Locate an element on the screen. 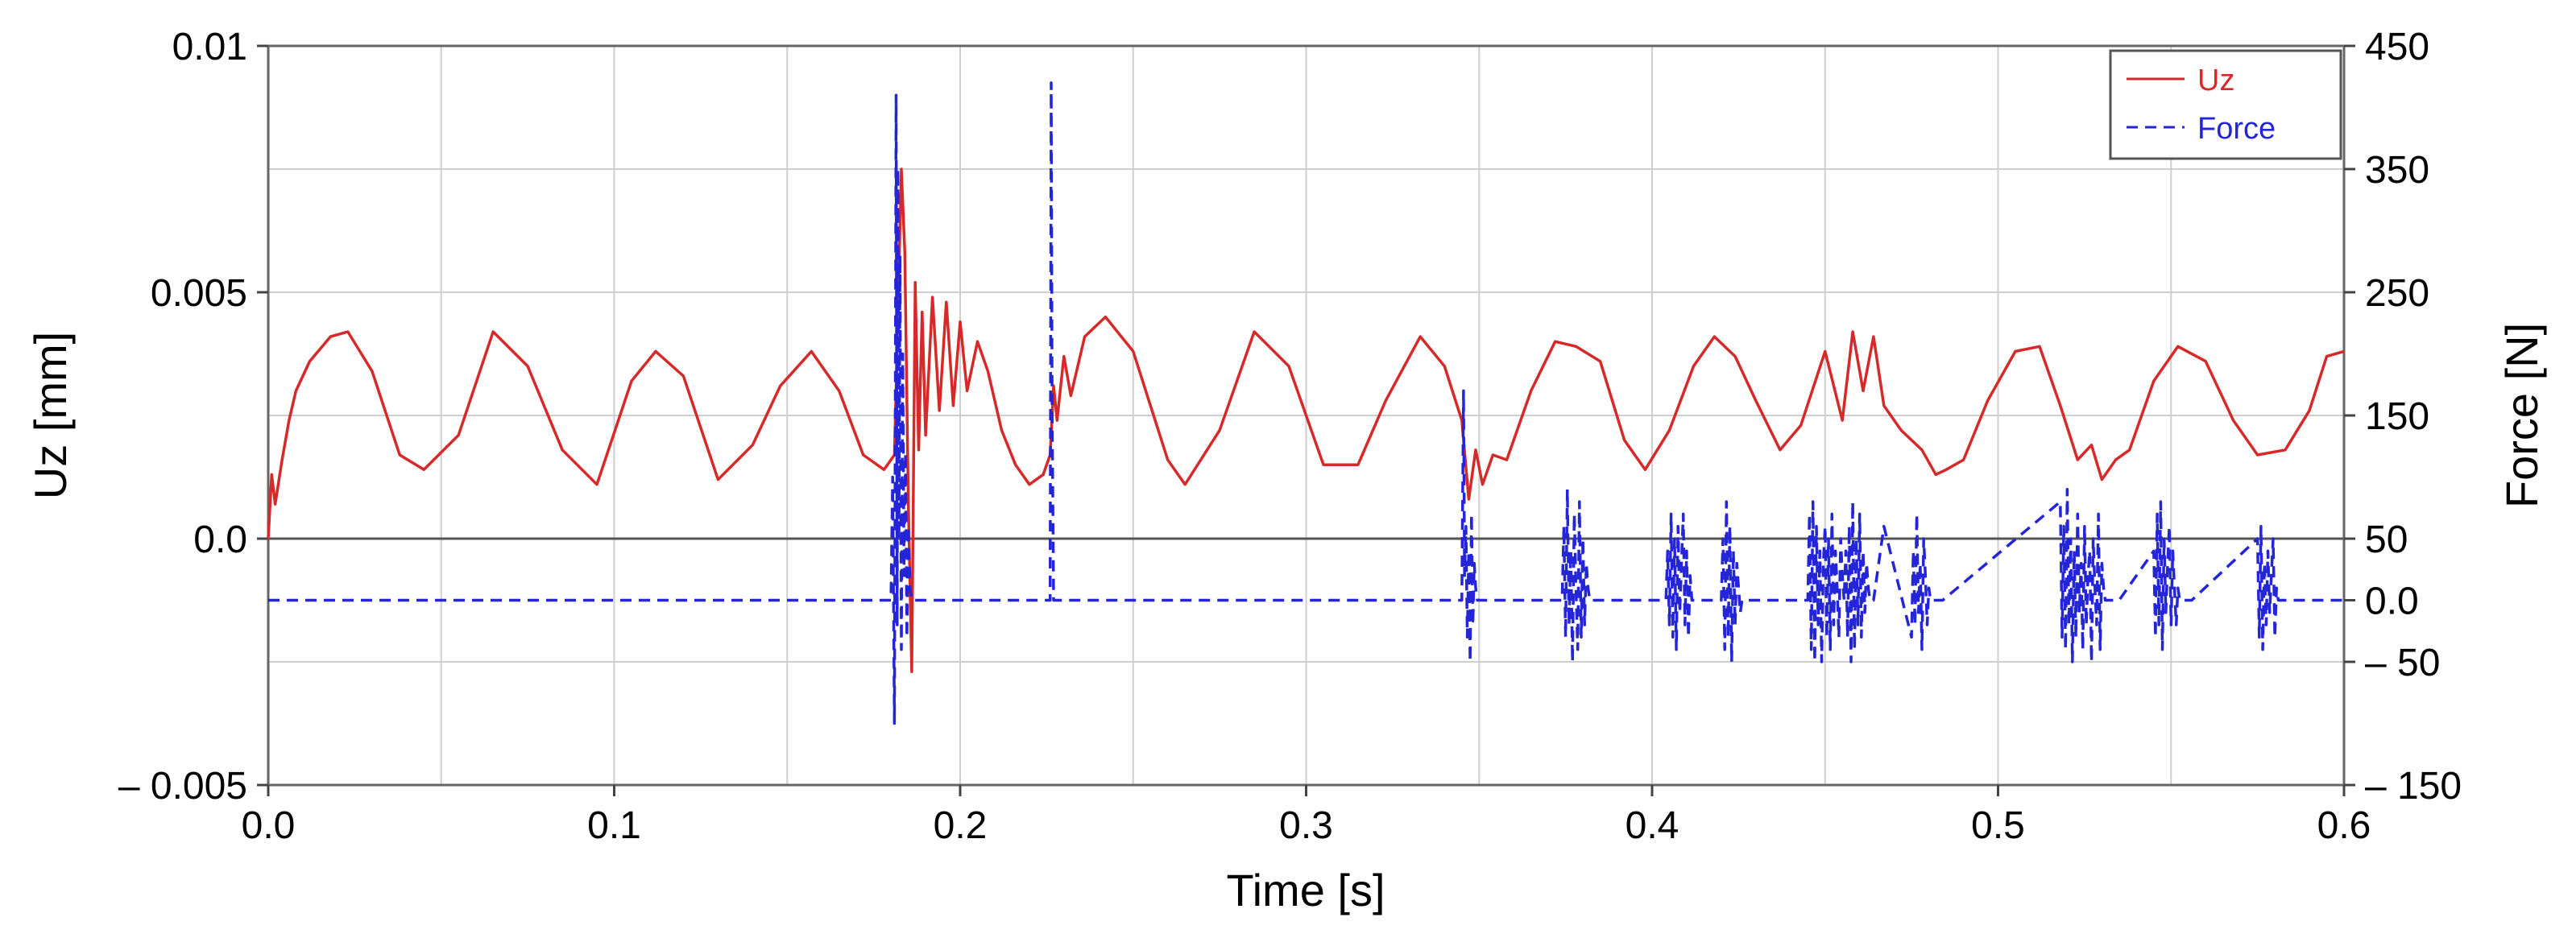 The width and height of the screenshot is (2576, 938). y-axis-left: – 0.005 0.0 0.005 0.01 is located at coordinates (193, 417).